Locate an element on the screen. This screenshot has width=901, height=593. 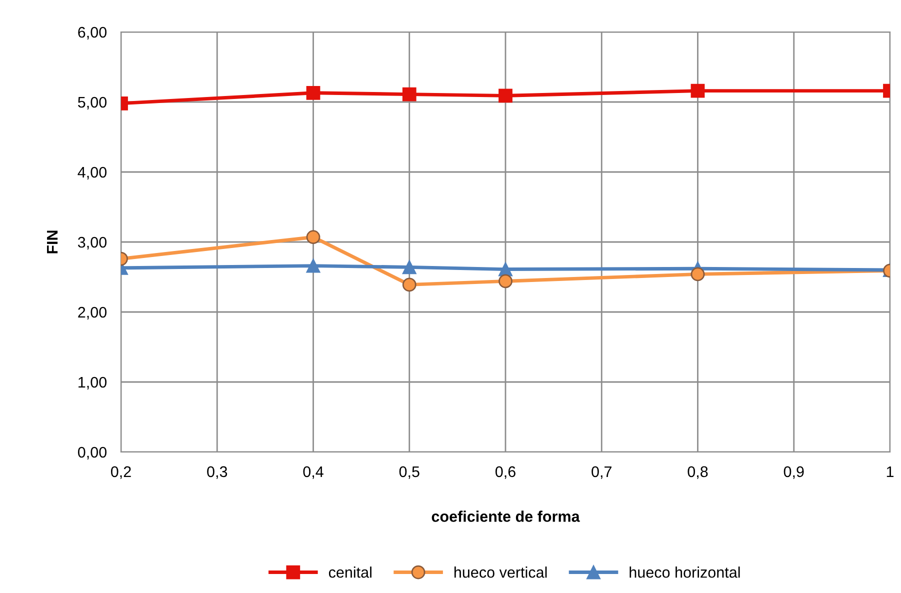
y-tick-label: 5,00 is located at coordinates (92, 103).